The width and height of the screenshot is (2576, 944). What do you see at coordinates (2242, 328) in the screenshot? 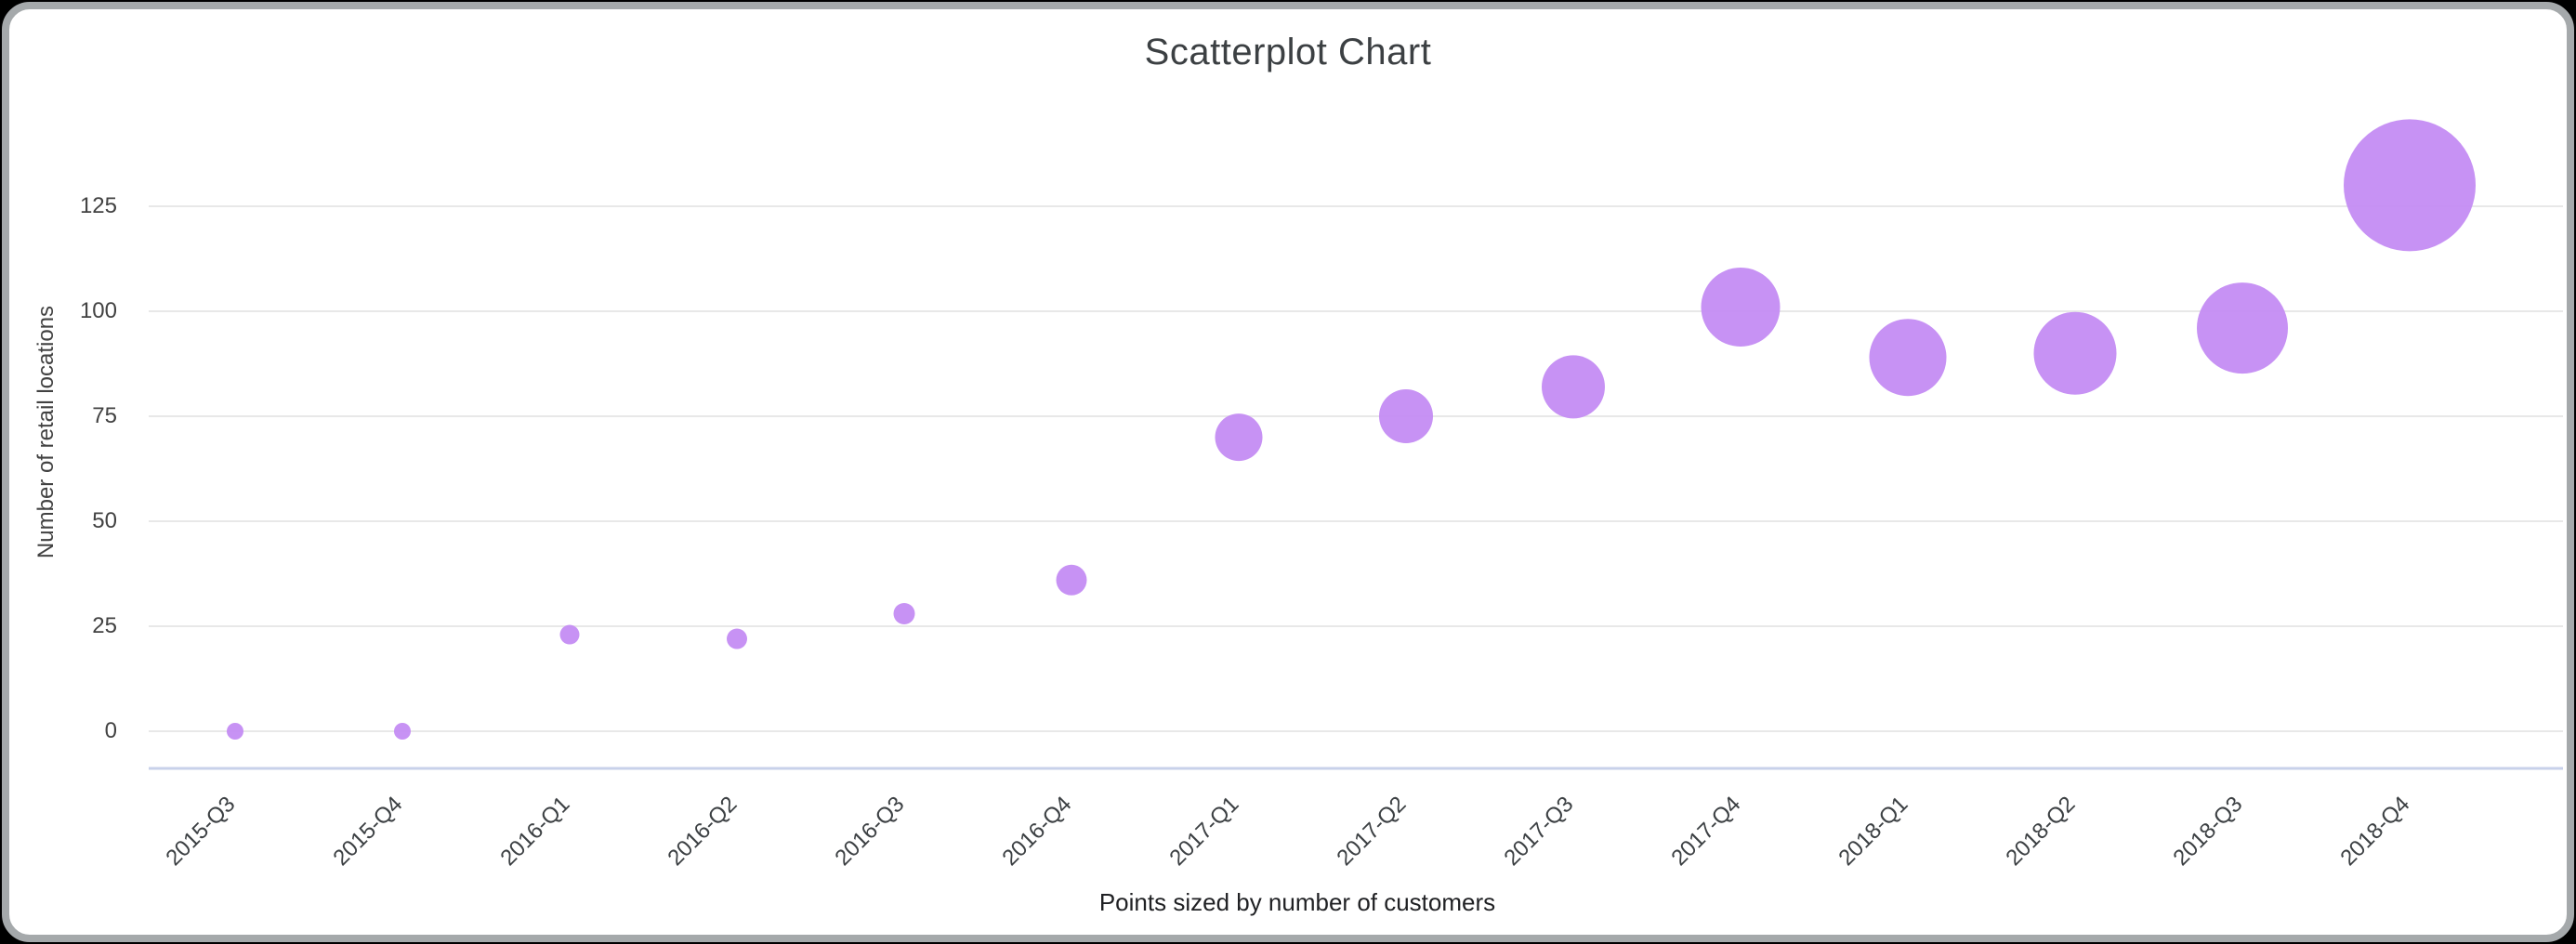
I see `data-point-bubble-2018-Q3` at bounding box center [2242, 328].